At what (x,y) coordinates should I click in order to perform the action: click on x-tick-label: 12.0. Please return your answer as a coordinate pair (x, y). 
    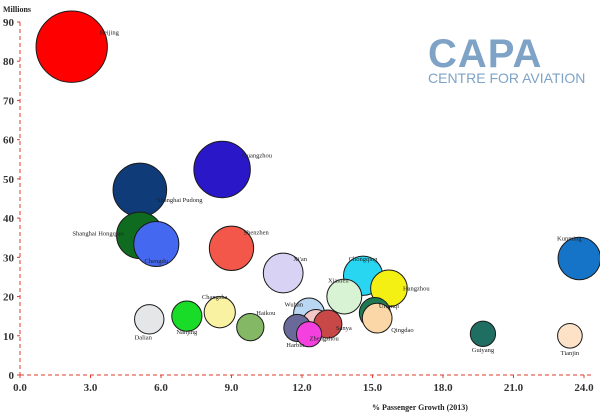
    Looking at the image, I should click on (302, 388).